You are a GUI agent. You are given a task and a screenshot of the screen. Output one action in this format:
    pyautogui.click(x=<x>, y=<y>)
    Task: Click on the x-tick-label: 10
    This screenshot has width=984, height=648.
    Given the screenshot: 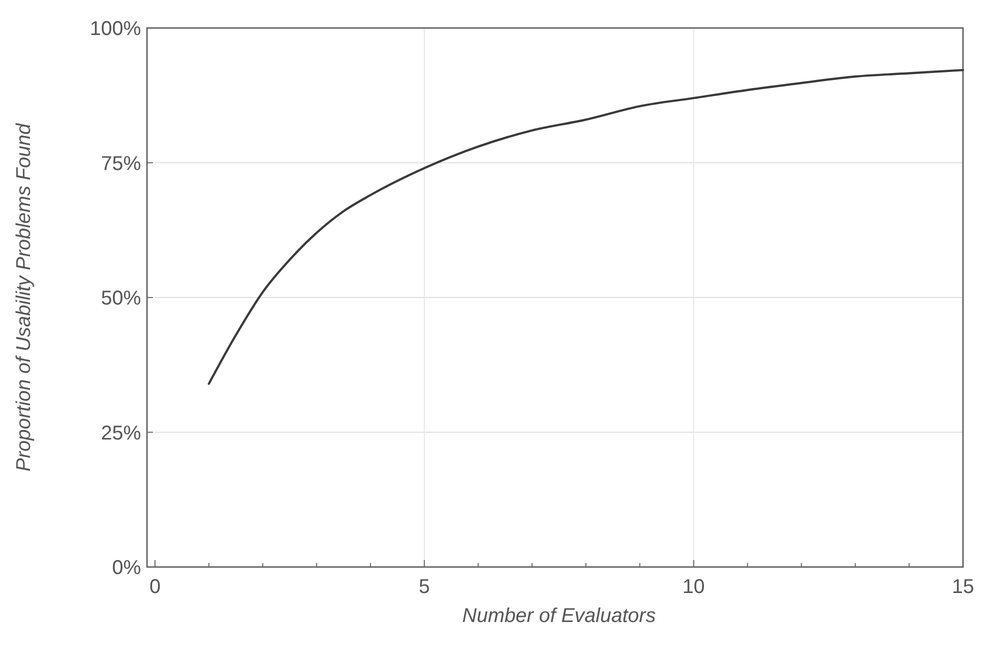 What is the action you would take?
    pyautogui.click(x=693, y=587)
    